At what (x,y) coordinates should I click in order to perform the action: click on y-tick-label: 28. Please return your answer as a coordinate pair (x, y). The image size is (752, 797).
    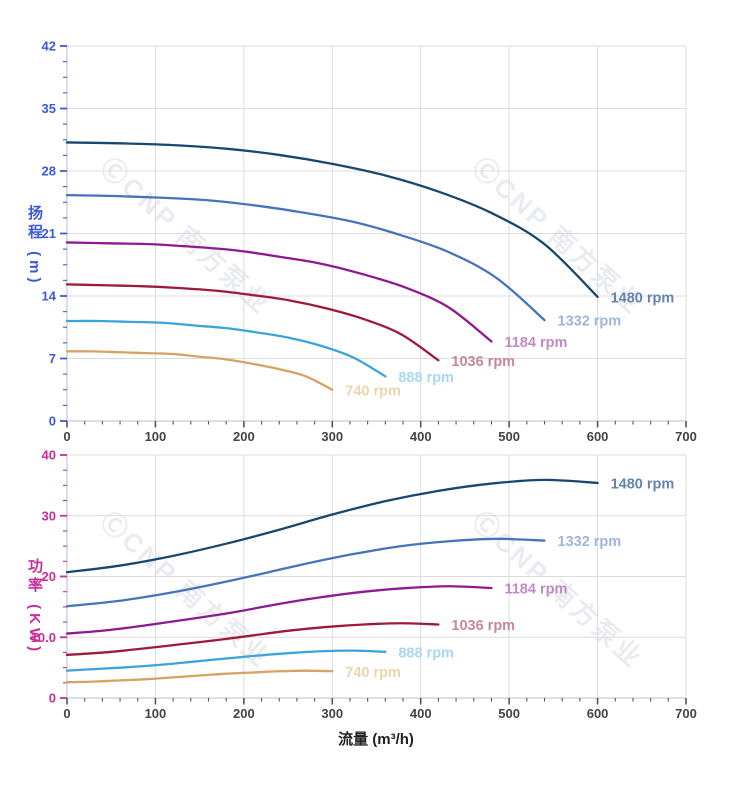
    Looking at the image, I should click on (49, 171).